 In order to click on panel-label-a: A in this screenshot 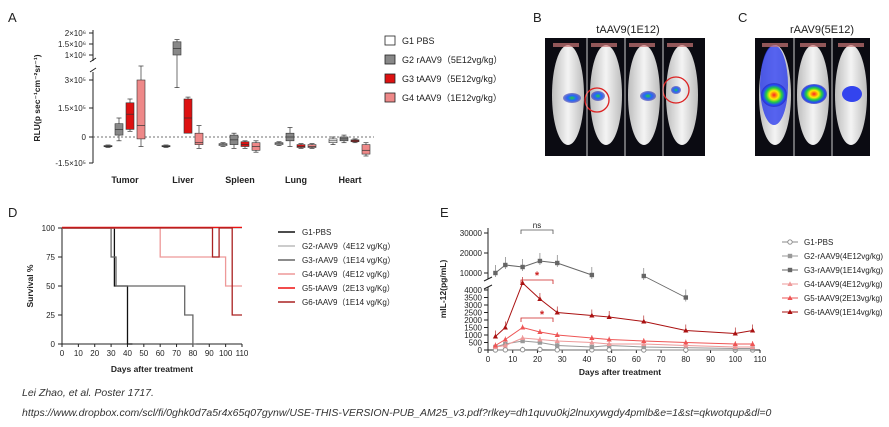, I will do `click(12, 17)`.